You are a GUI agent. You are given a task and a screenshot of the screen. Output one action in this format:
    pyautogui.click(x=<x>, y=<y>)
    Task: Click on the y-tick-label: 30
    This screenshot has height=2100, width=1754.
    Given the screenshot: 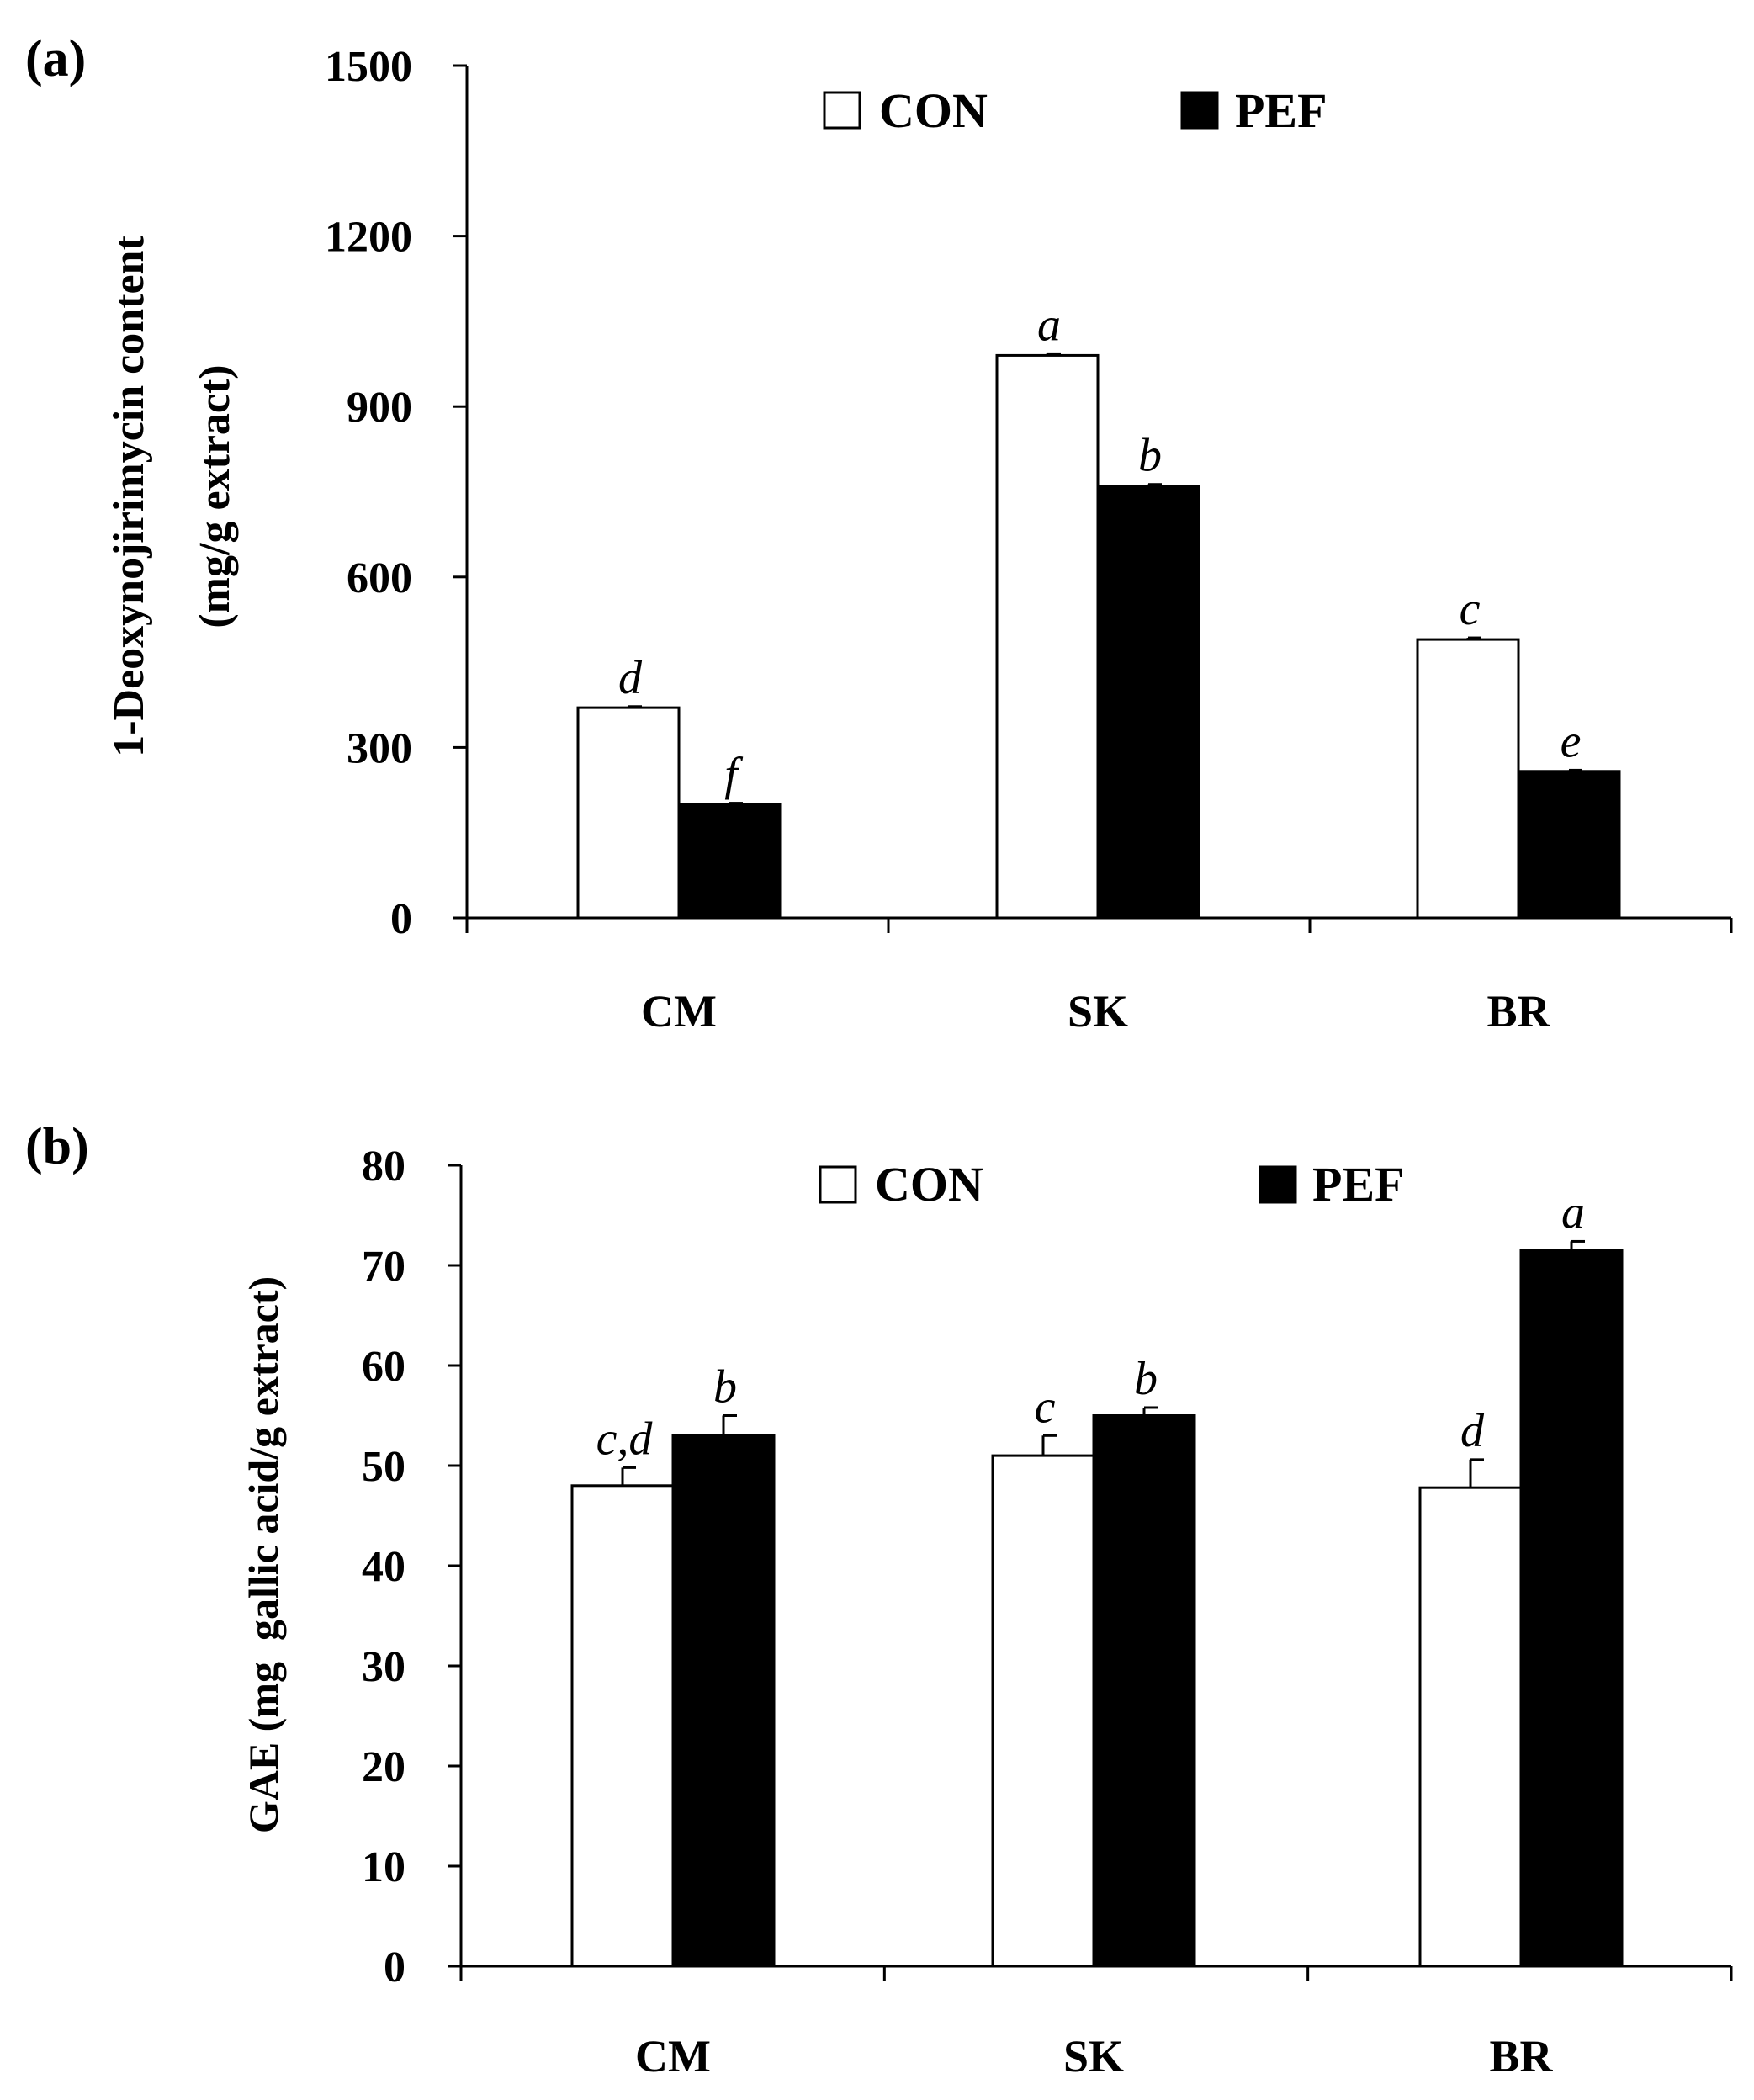 What is the action you would take?
    pyautogui.click(x=384, y=1667)
    